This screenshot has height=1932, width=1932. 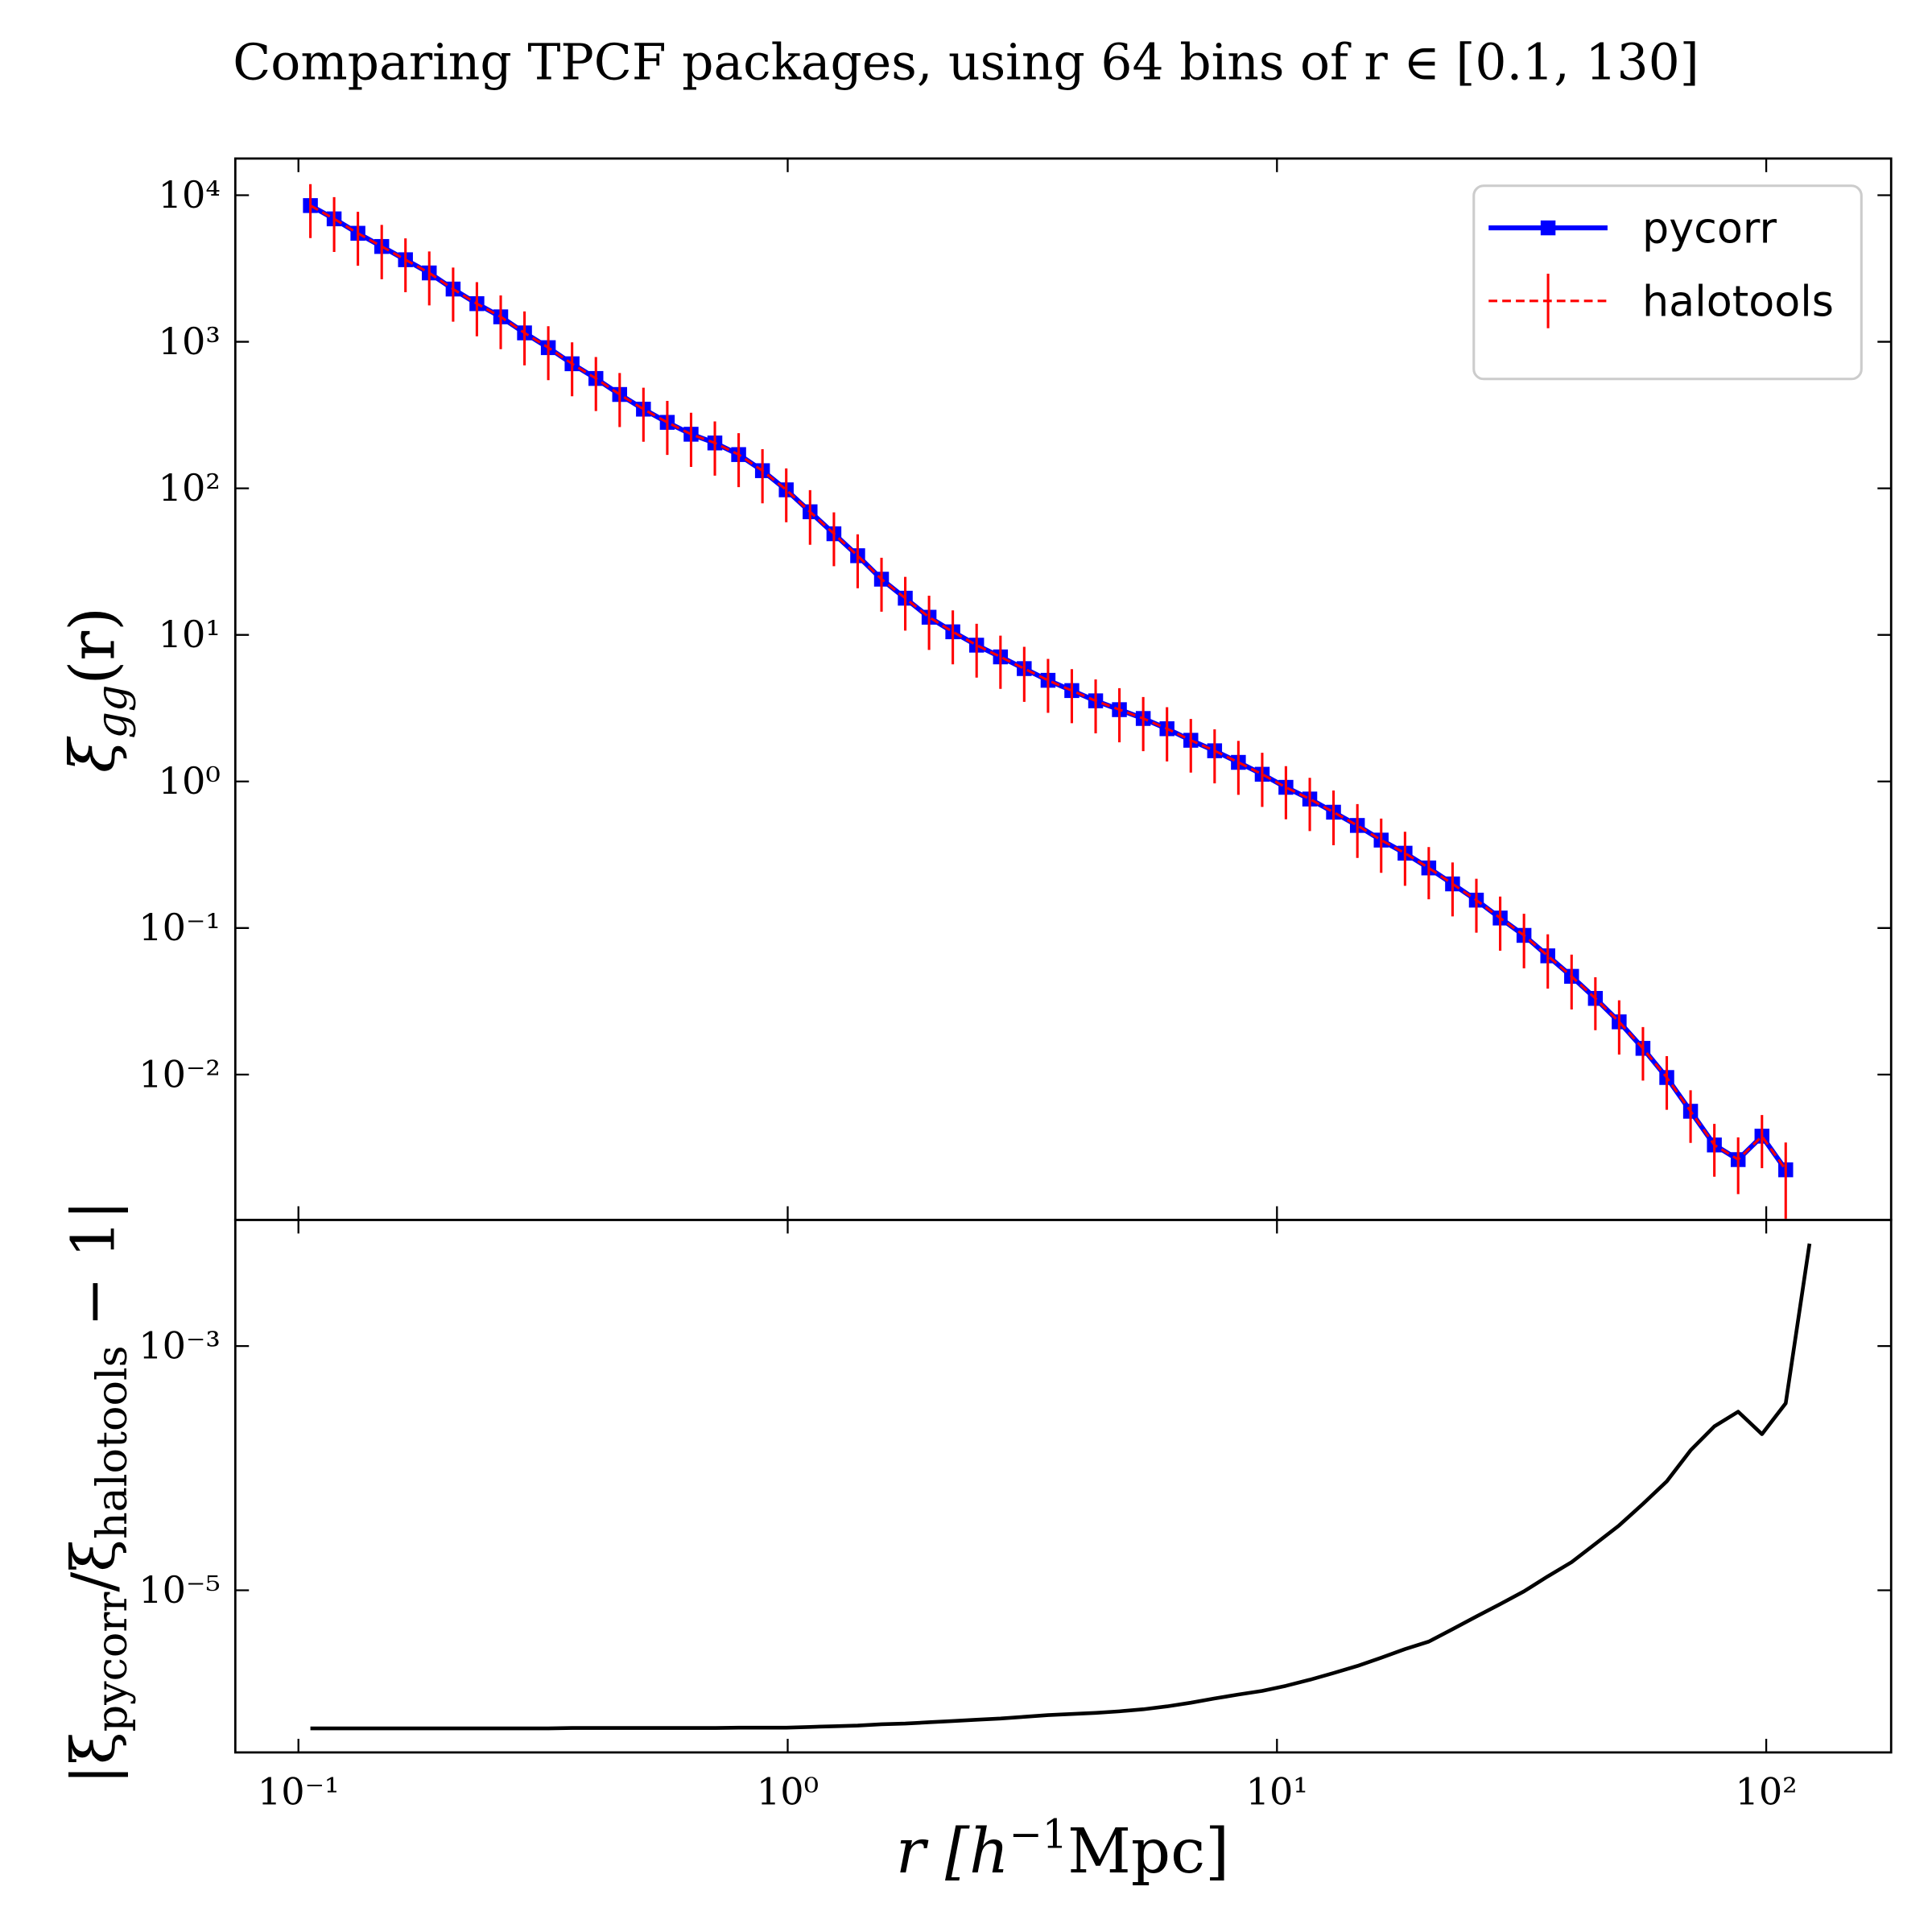 I want to click on y-tick-label: 10⁰, so click(x=190, y=781).